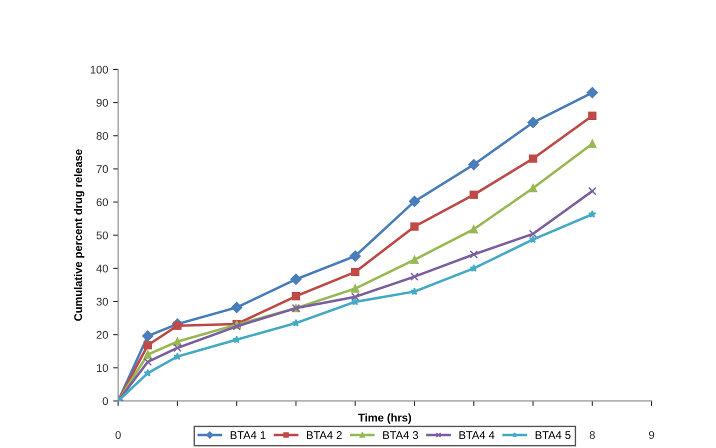 The width and height of the screenshot is (716, 448). Describe the element at coordinates (476, 435) in the screenshot. I see `legend-label: BTA4 4` at that location.